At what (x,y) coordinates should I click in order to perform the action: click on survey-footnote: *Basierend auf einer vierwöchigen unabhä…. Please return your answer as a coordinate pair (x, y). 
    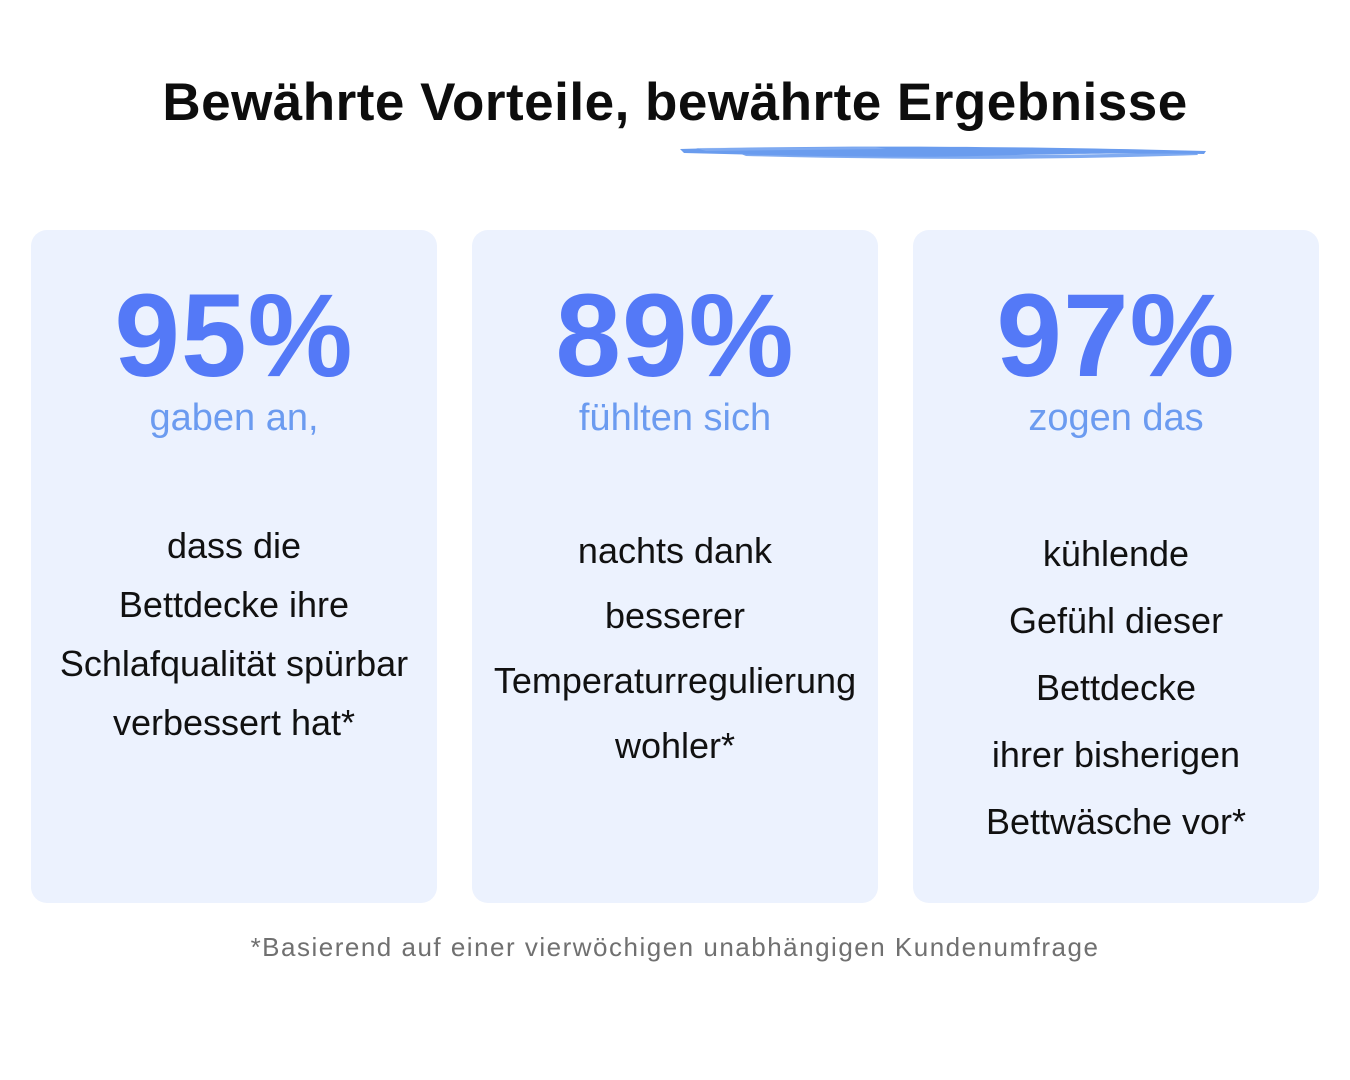
    Looking at the image, I should click on (675, 947).